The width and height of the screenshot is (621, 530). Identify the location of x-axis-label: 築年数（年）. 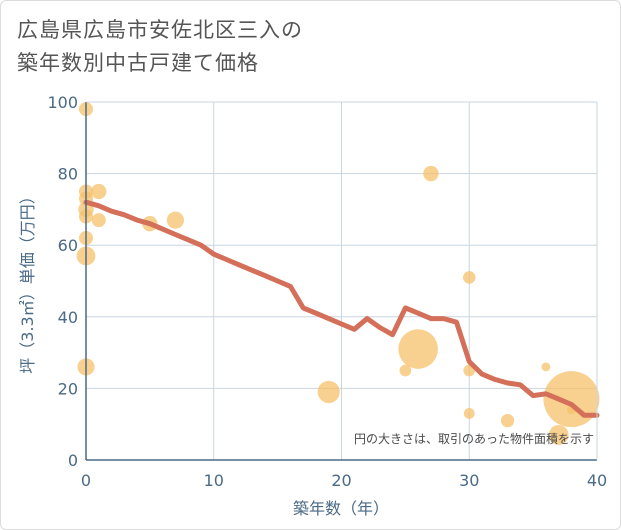
(341, 508).